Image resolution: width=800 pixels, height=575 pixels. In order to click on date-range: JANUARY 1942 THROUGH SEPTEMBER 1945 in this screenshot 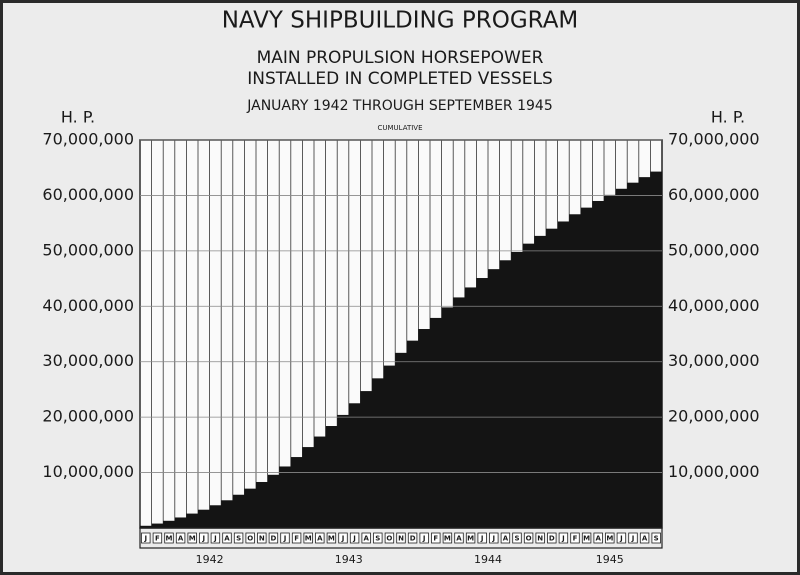, I will do `click(399, 106)`.